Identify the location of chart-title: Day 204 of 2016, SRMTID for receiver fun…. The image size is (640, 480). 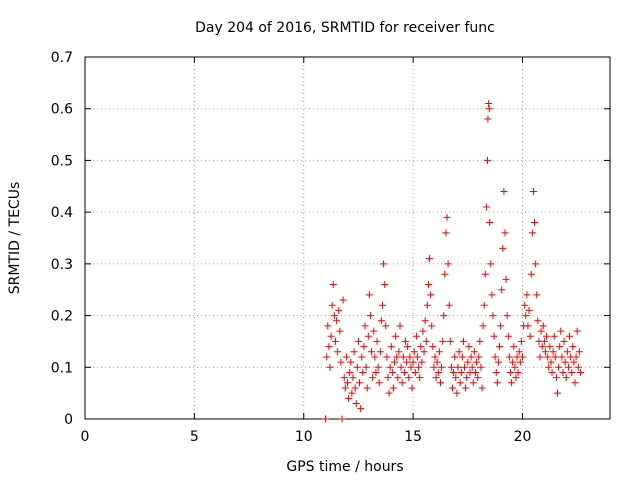
(345, 28).